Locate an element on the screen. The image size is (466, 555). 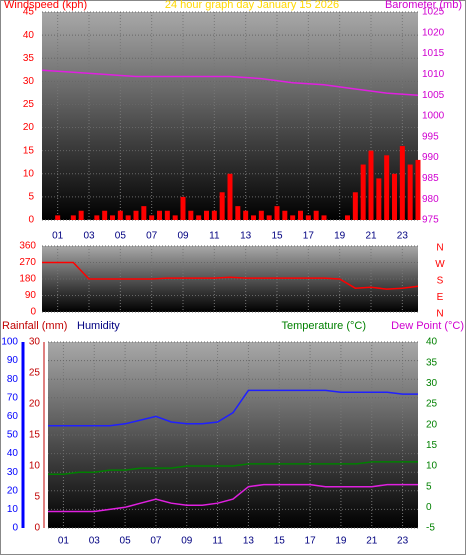
y-tick-label: 25 is located at coordinates (29, 104).